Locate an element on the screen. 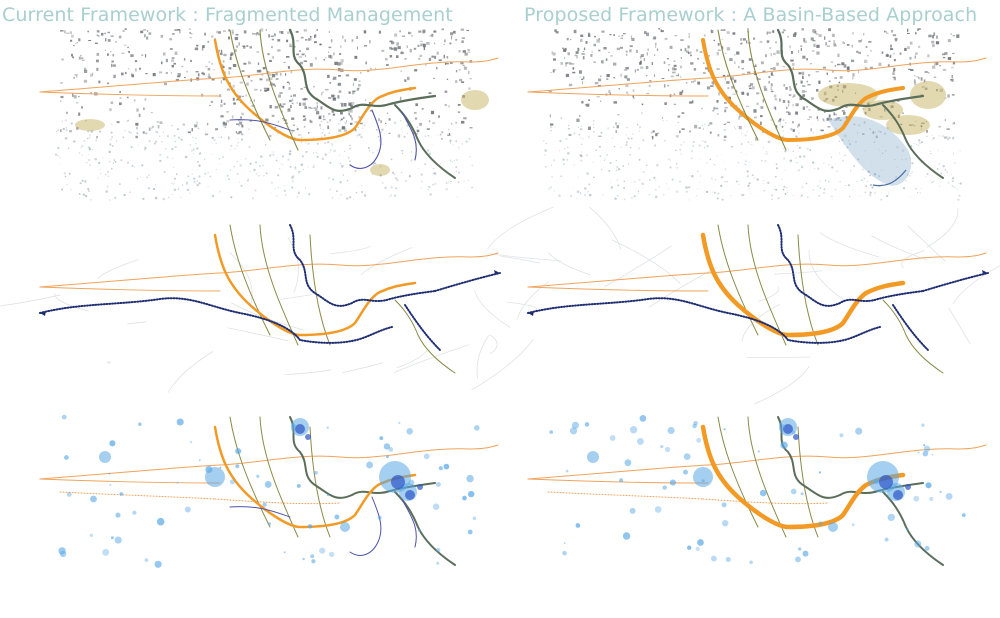 The width and height of the screenshot is (1000, 618). river-olive-a is located at coordinates (250, 280).